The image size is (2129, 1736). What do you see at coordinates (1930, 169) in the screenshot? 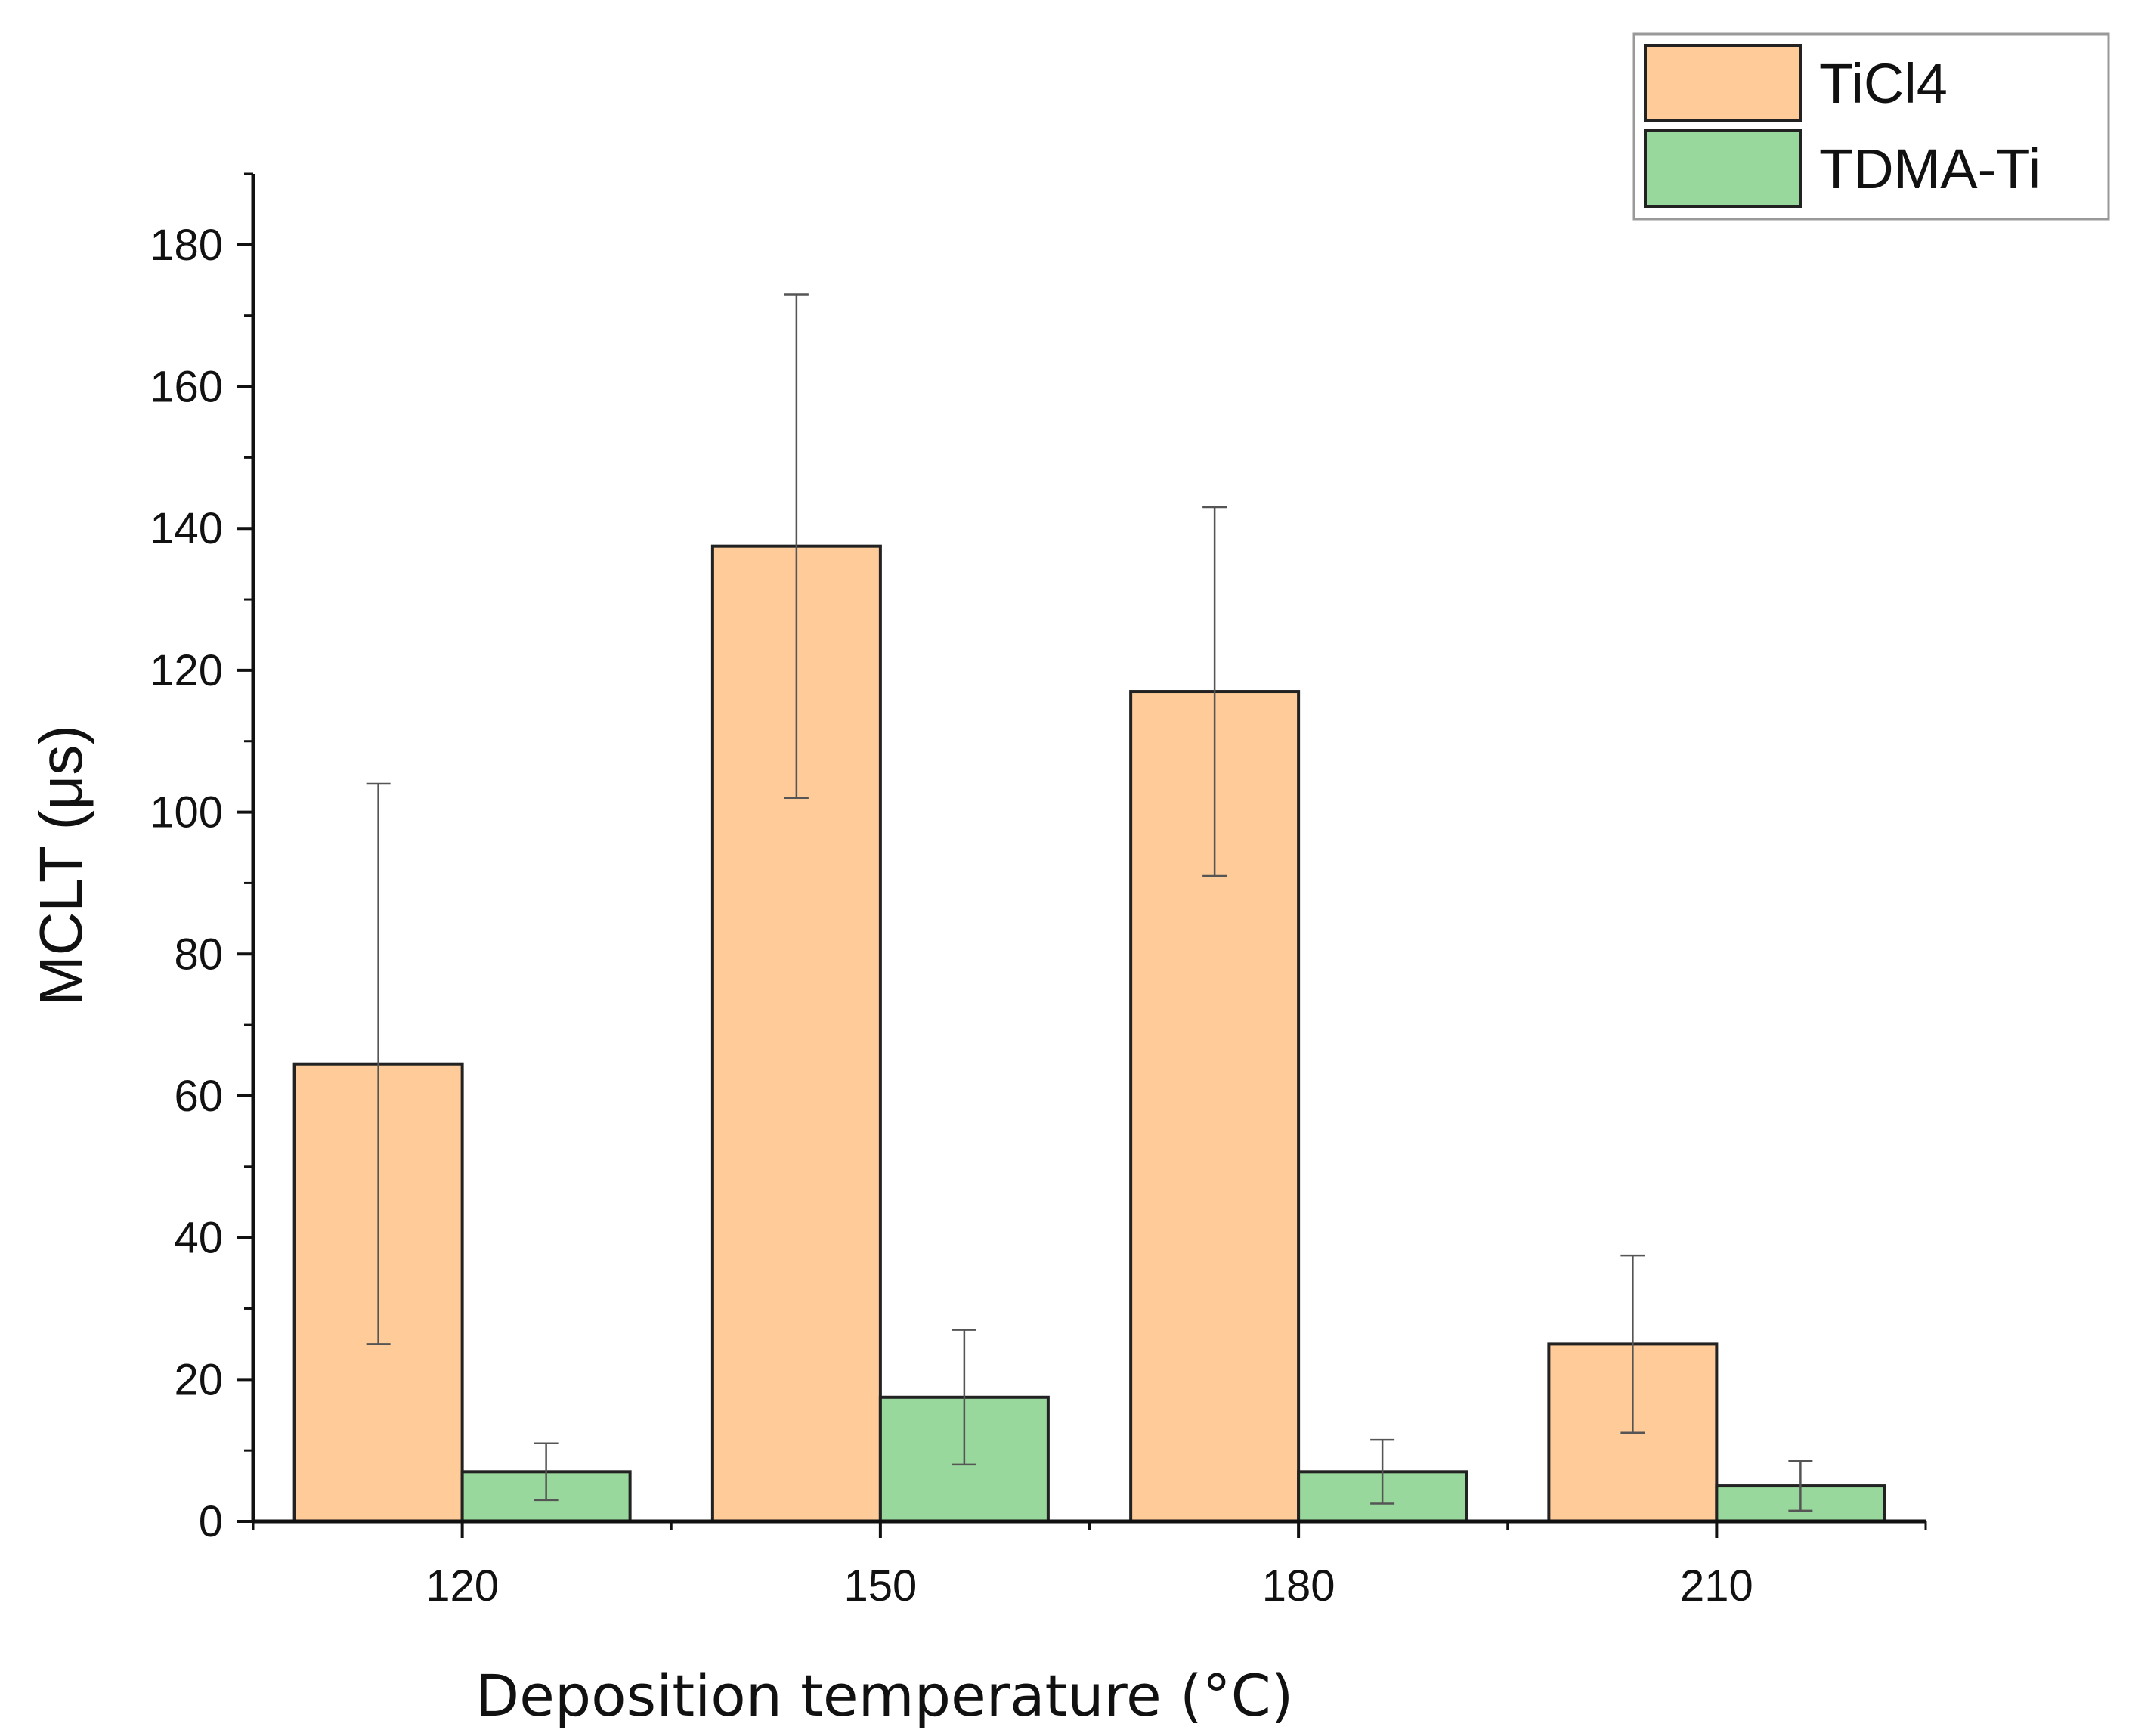
I see `legend-label-tdma-ti: TDMA-Ti` at bounding box center [1930, 169].